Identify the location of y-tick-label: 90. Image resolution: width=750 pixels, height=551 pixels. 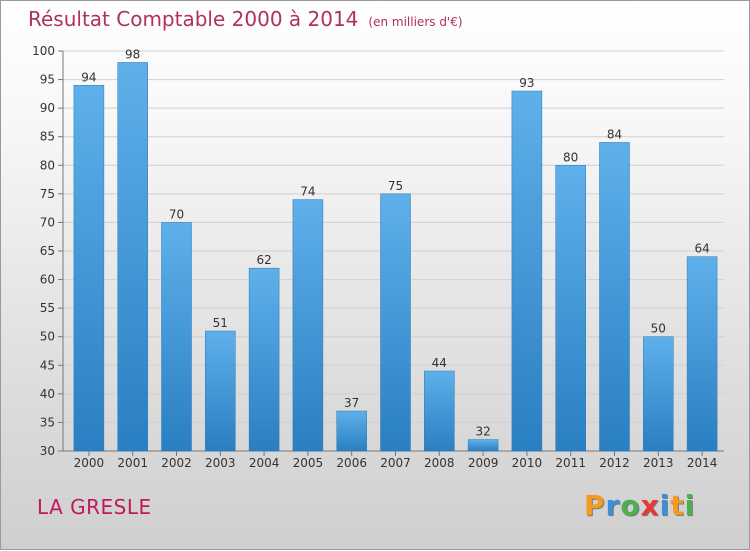
(47, 108).